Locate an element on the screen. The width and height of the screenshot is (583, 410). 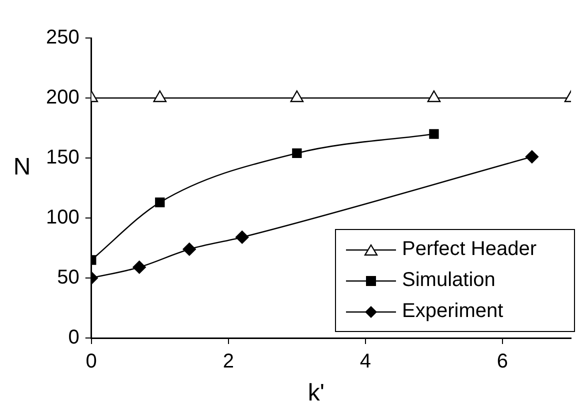
y-tick-label: 50 is located at coordinates (68, 277).